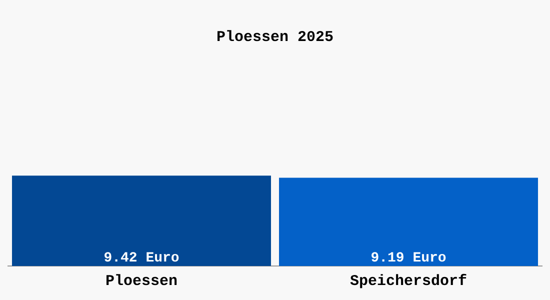  Describe the element at coordinates (409, 281) in the screenshot. I see `x-tick-label: Speichersdorf` at that location.